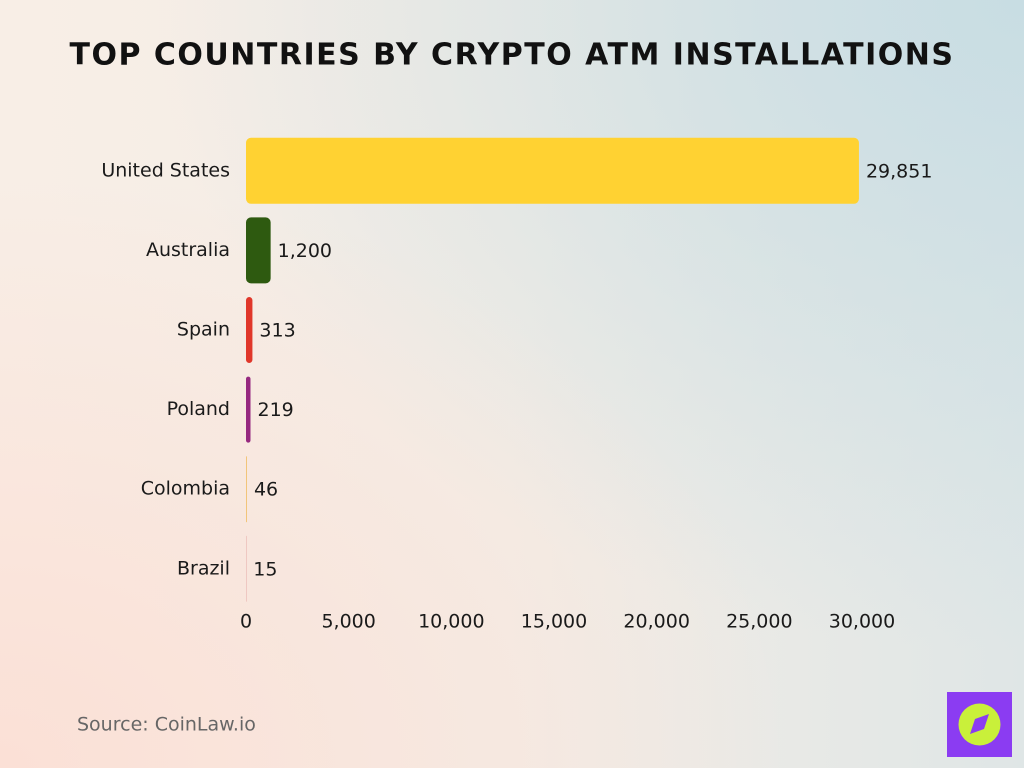 The image size is (1024, 768). I want to click on x-tick-label: 0, so click(246, 622).